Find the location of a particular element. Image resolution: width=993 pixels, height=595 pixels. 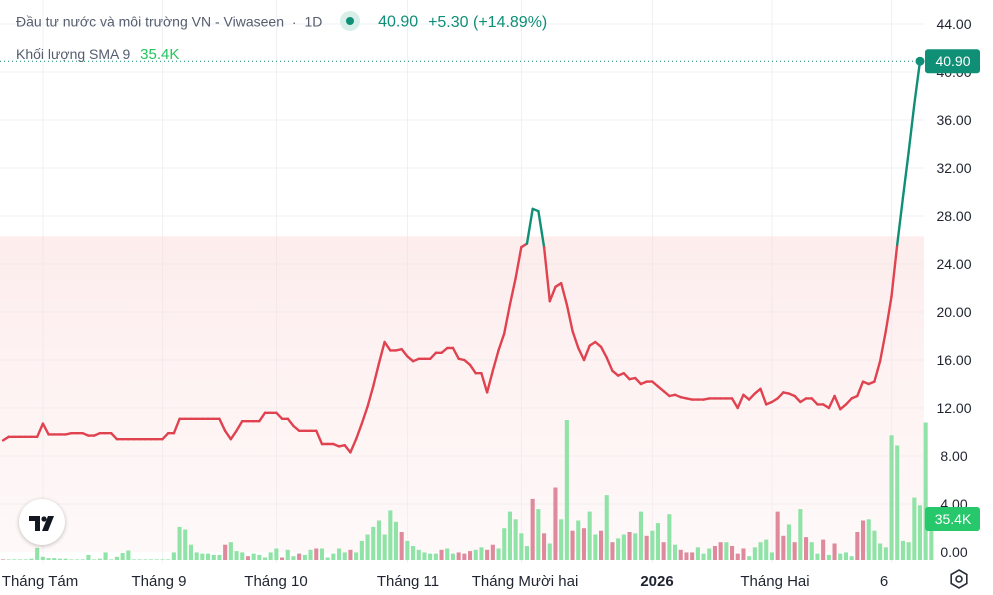

gear-icon is located at coordinates (959, 579).